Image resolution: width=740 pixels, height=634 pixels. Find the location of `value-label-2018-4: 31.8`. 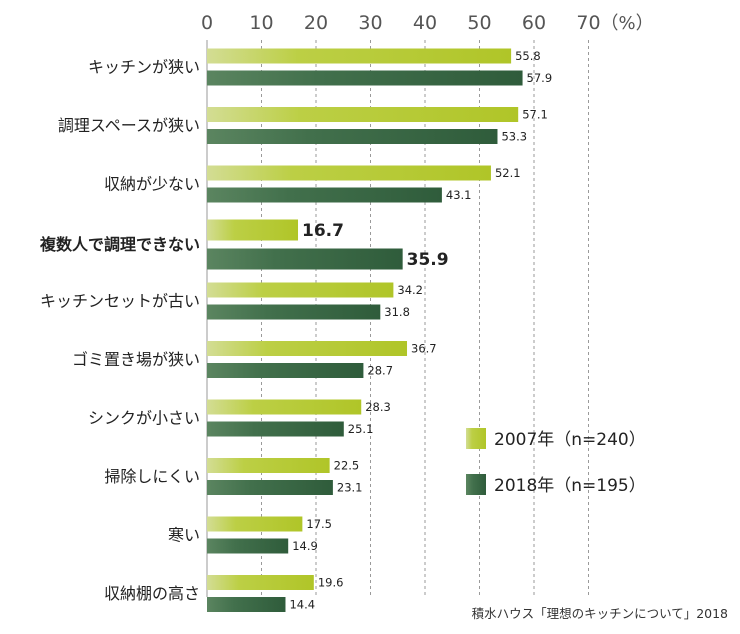

value-label-2018-4: 31.8 is located at coordinates (397, 312).